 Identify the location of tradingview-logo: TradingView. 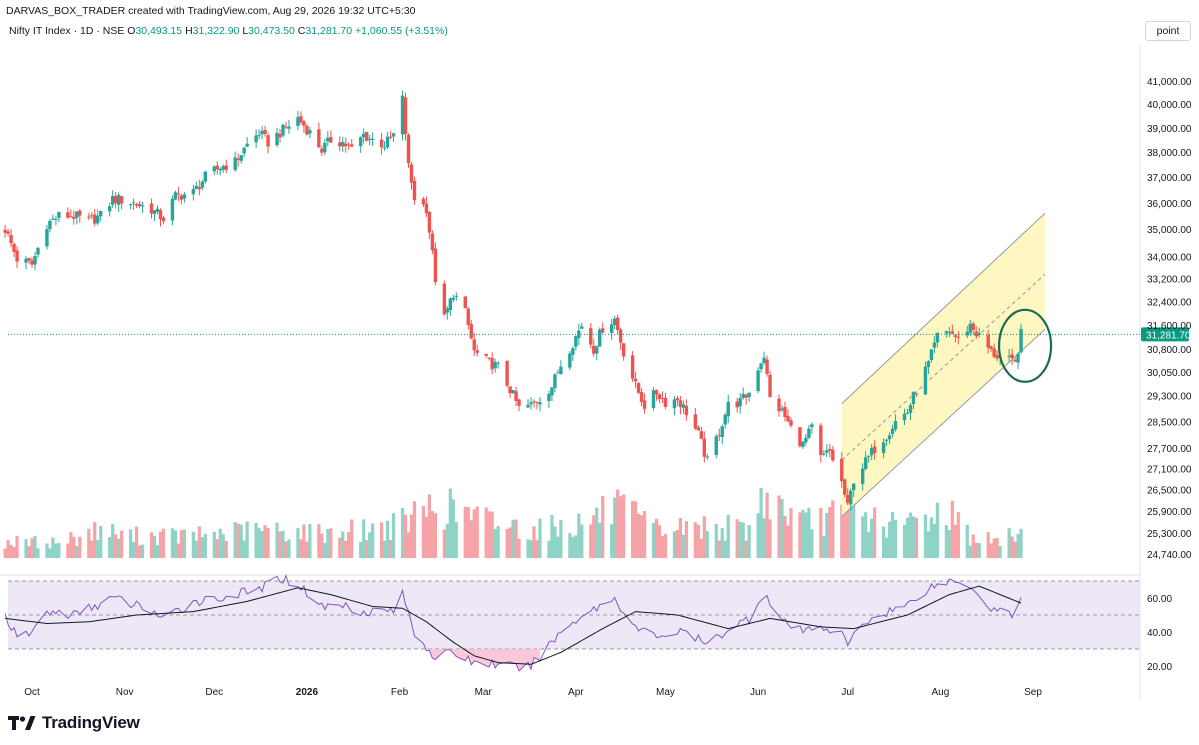
(74, 723).